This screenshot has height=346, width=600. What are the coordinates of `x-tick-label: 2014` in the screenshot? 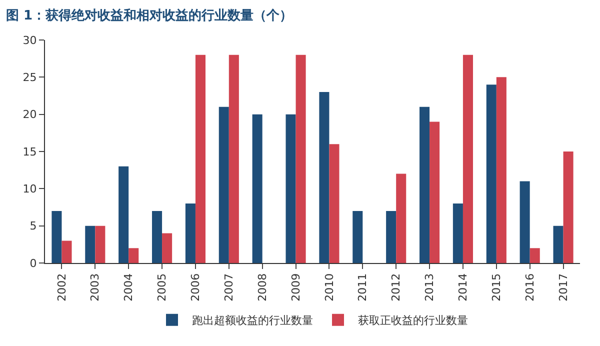 It's located at (463, 287).